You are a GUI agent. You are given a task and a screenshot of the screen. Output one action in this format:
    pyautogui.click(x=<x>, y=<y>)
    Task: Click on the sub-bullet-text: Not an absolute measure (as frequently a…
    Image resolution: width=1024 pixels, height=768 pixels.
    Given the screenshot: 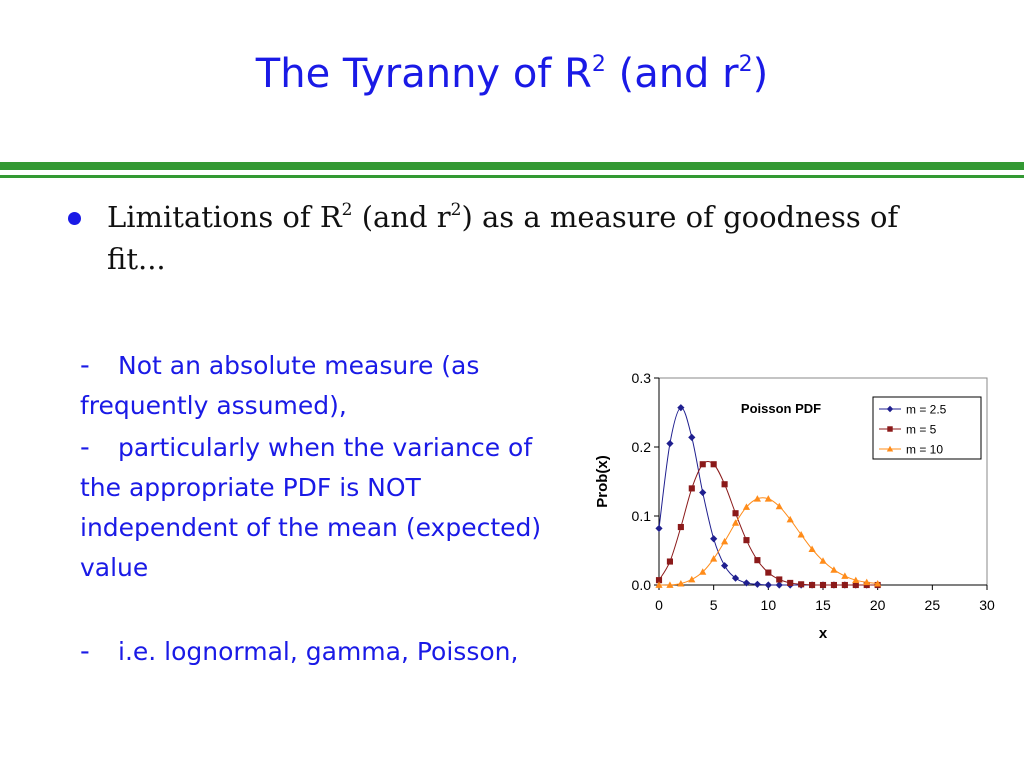 What is the action you would take?
    pyautogui.click(x=280, y=385)
    